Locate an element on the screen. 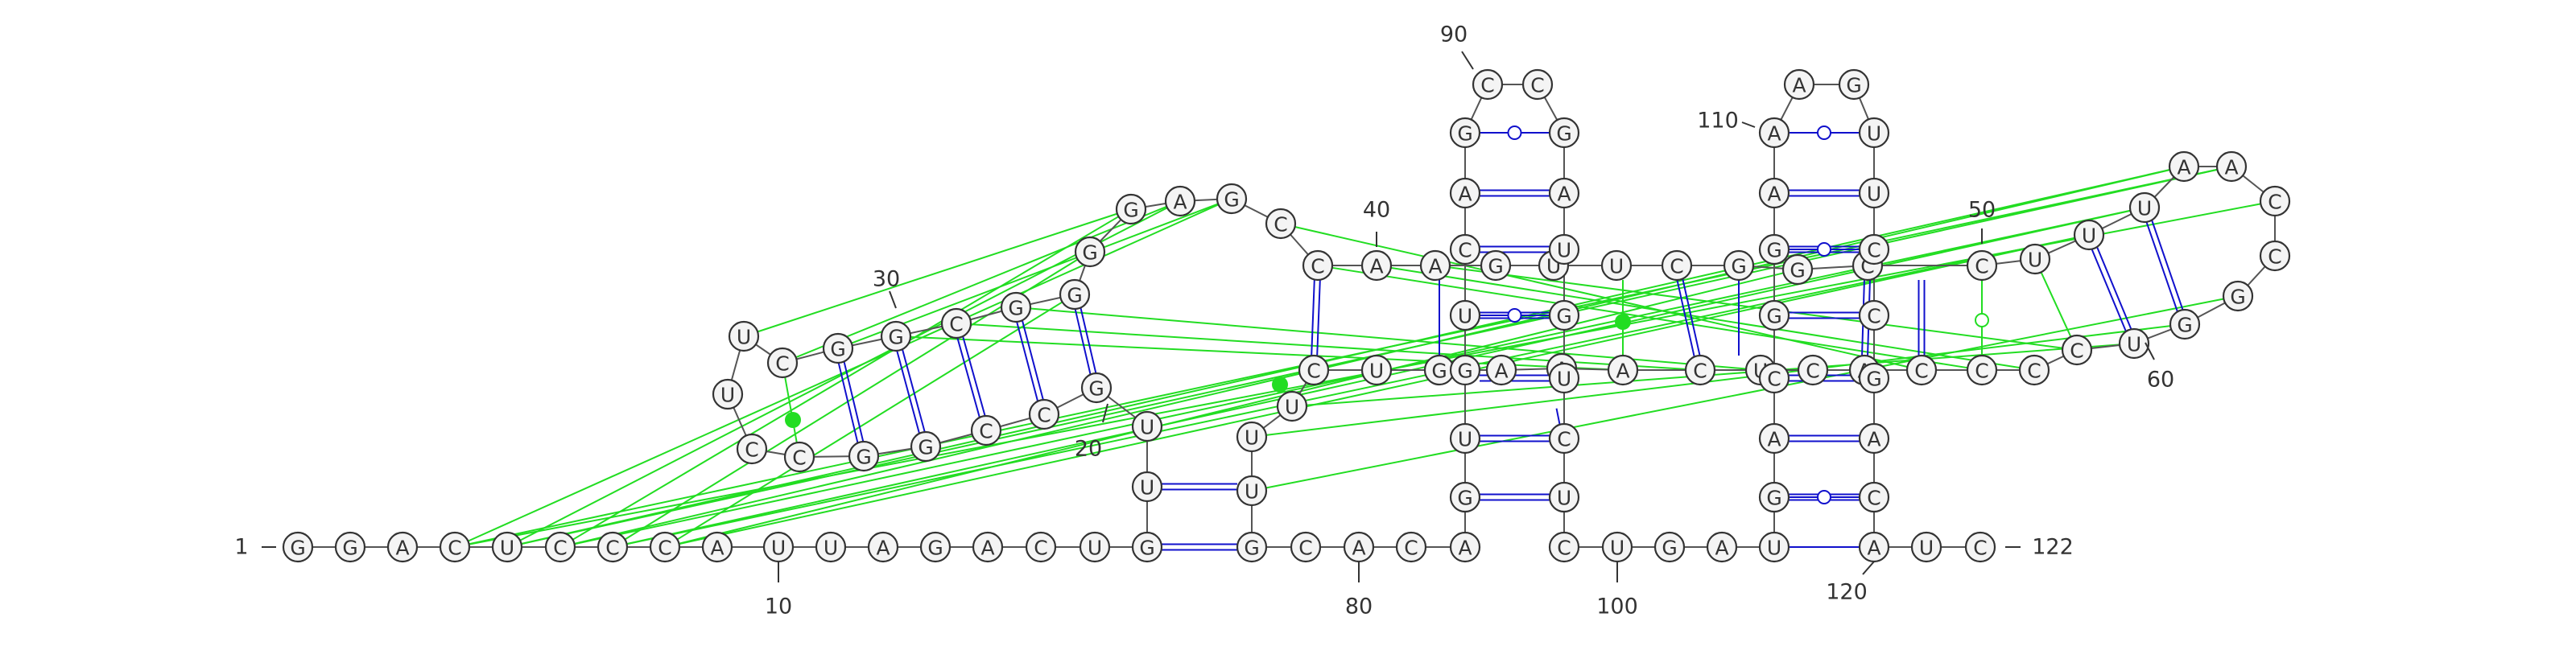  nucleotide-76: U is located at coordinates (1252, 437).